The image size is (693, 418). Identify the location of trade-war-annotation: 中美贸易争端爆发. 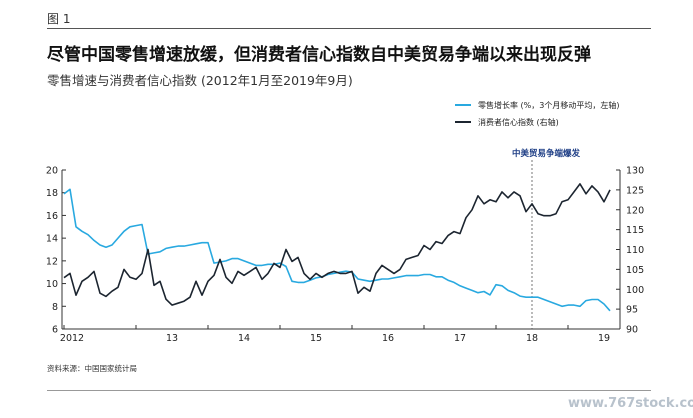
(546, 238).